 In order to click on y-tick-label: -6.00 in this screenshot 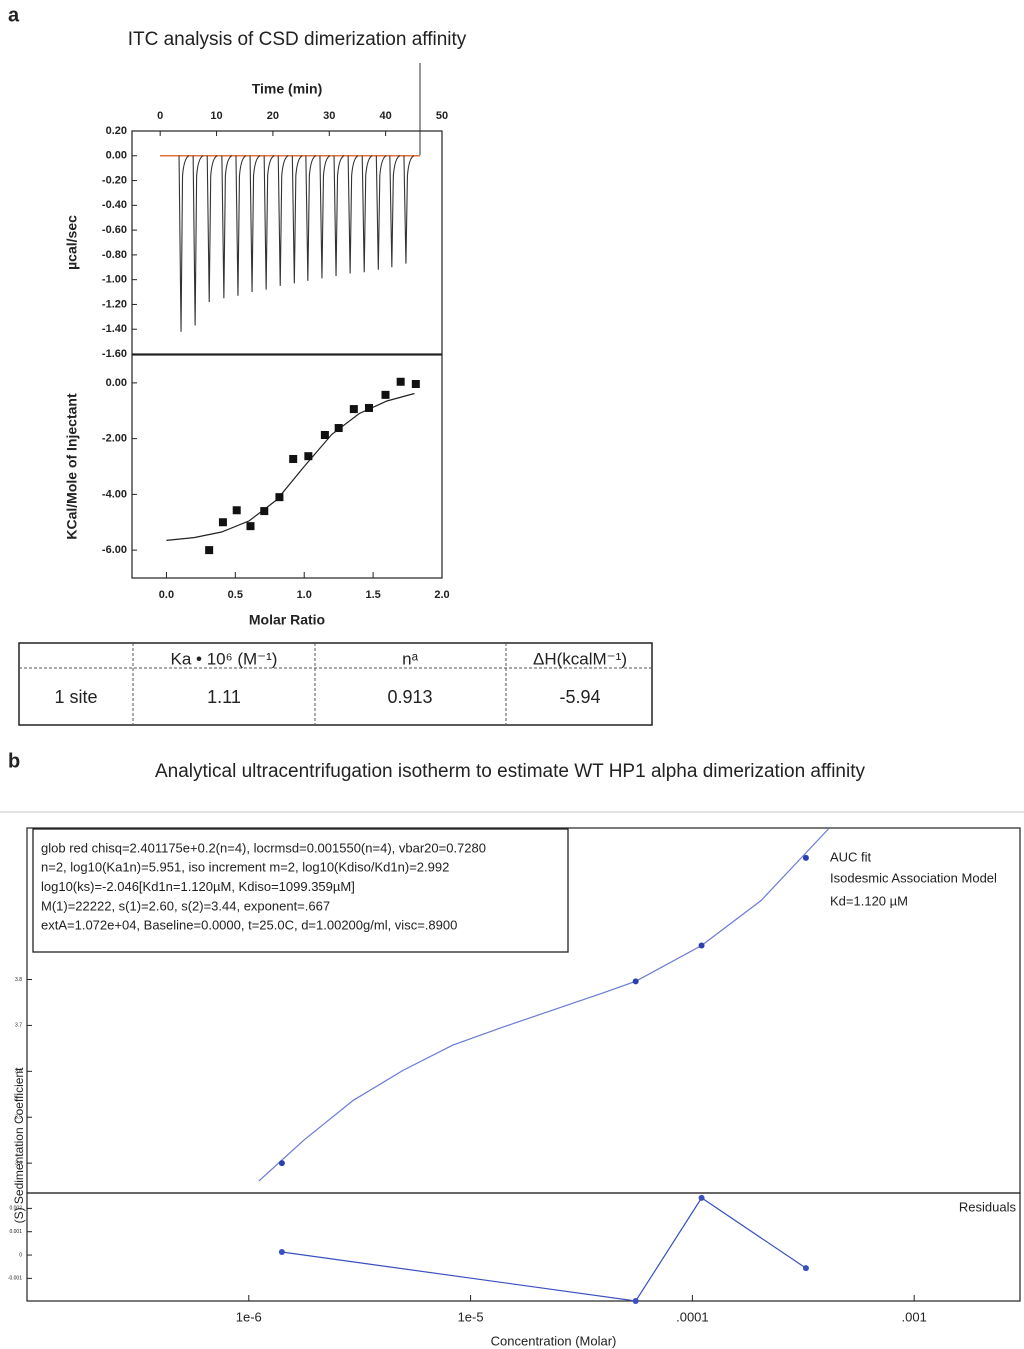, I will do `click(114, 550)`.